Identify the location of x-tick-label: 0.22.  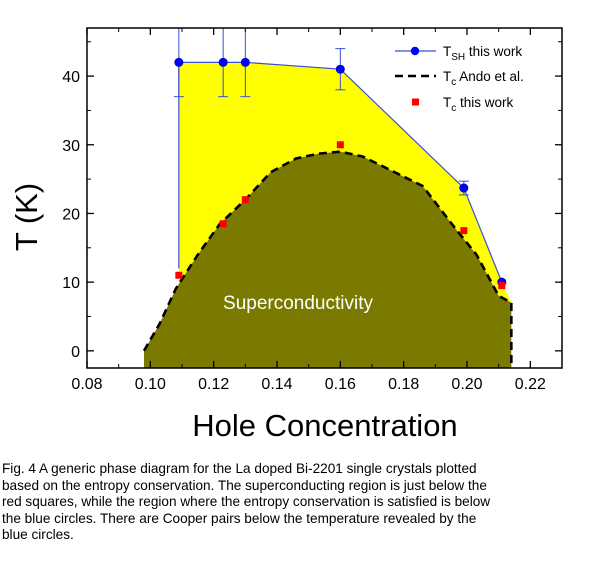
(530, 384).